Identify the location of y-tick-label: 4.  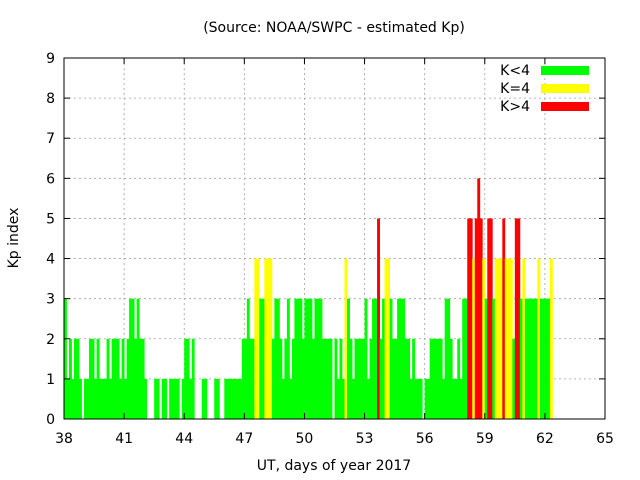
(50, 260).